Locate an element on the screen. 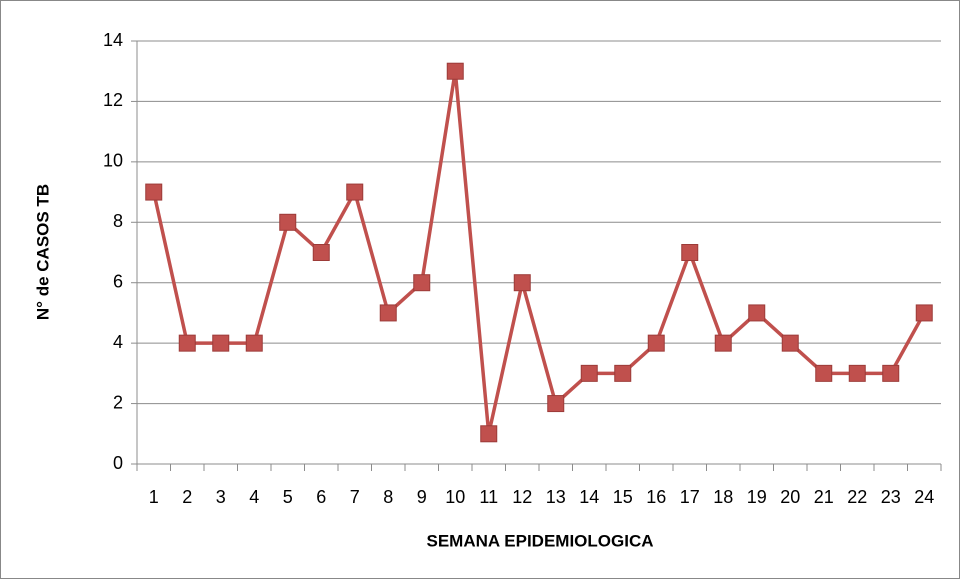 The image size is (961, 580). x-tick-label: 21 is located at coordinates (824, 497).